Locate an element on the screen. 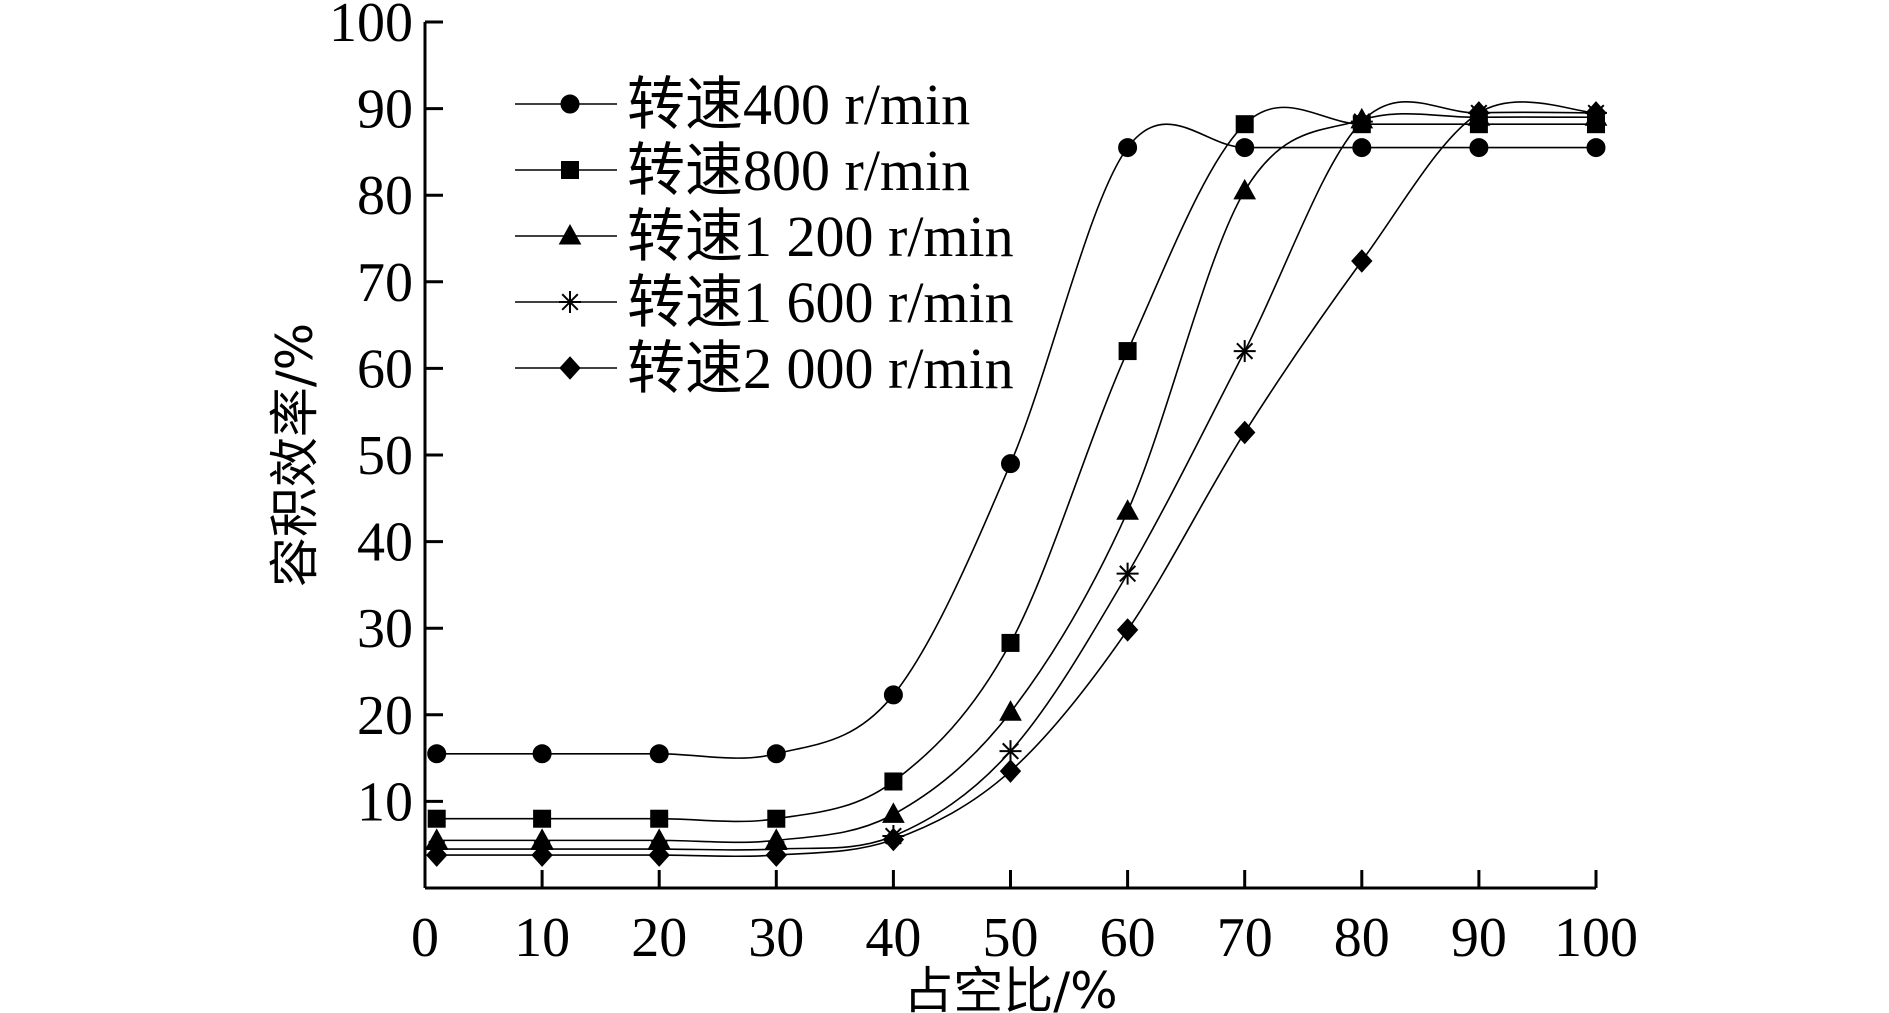  y-tick-label: 50 is located at coordinates (385, 456).